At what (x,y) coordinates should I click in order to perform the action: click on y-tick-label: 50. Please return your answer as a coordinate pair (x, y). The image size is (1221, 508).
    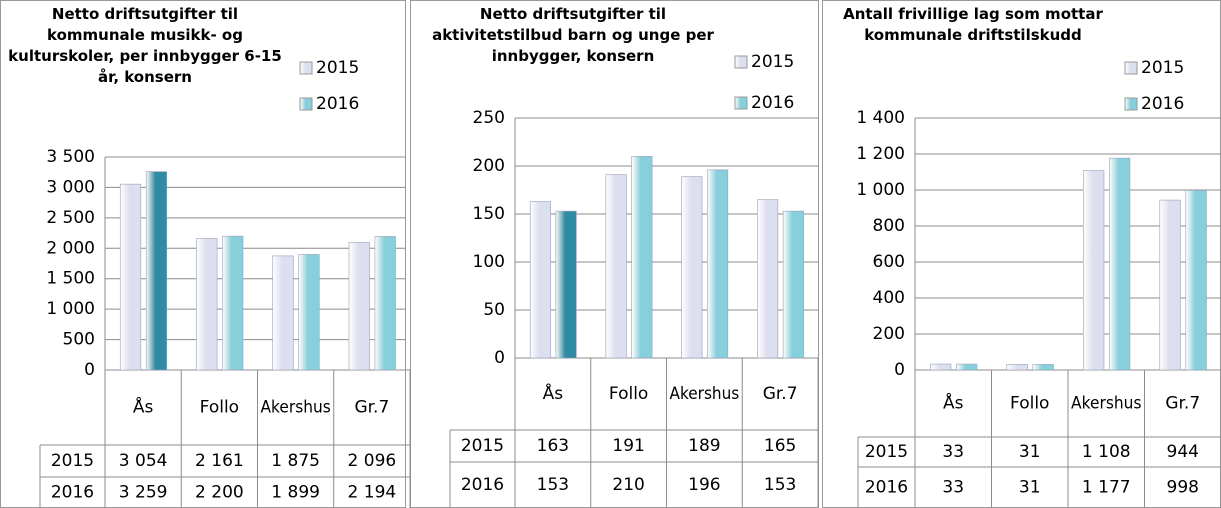
    Looking at the image, I should click on (494, 310).